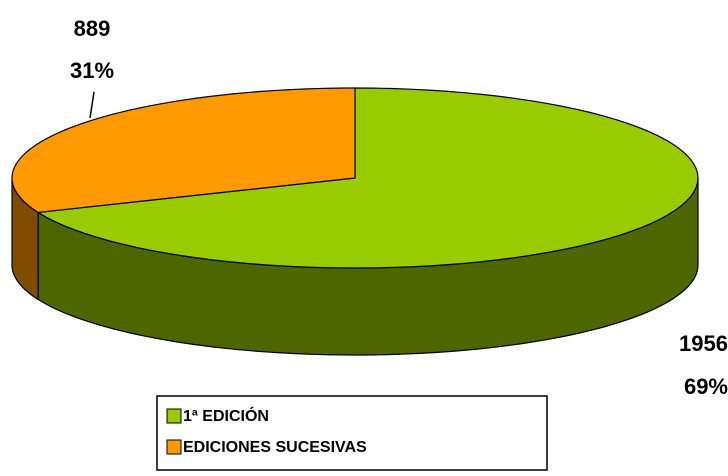  Describe the element at coordinates (92, 70) in the screenshot. I see `percent-label: 31%` at that location.